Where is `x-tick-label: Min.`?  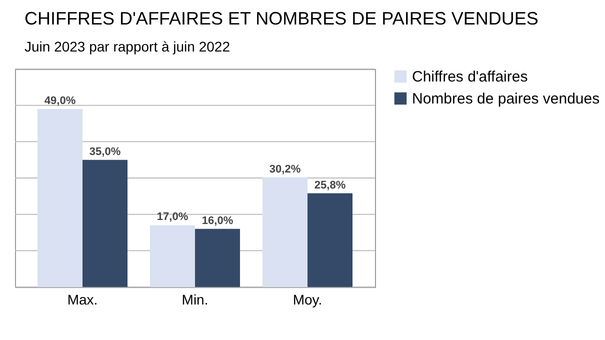 x-tick-label: Min. is located at coordinates (195, 300).